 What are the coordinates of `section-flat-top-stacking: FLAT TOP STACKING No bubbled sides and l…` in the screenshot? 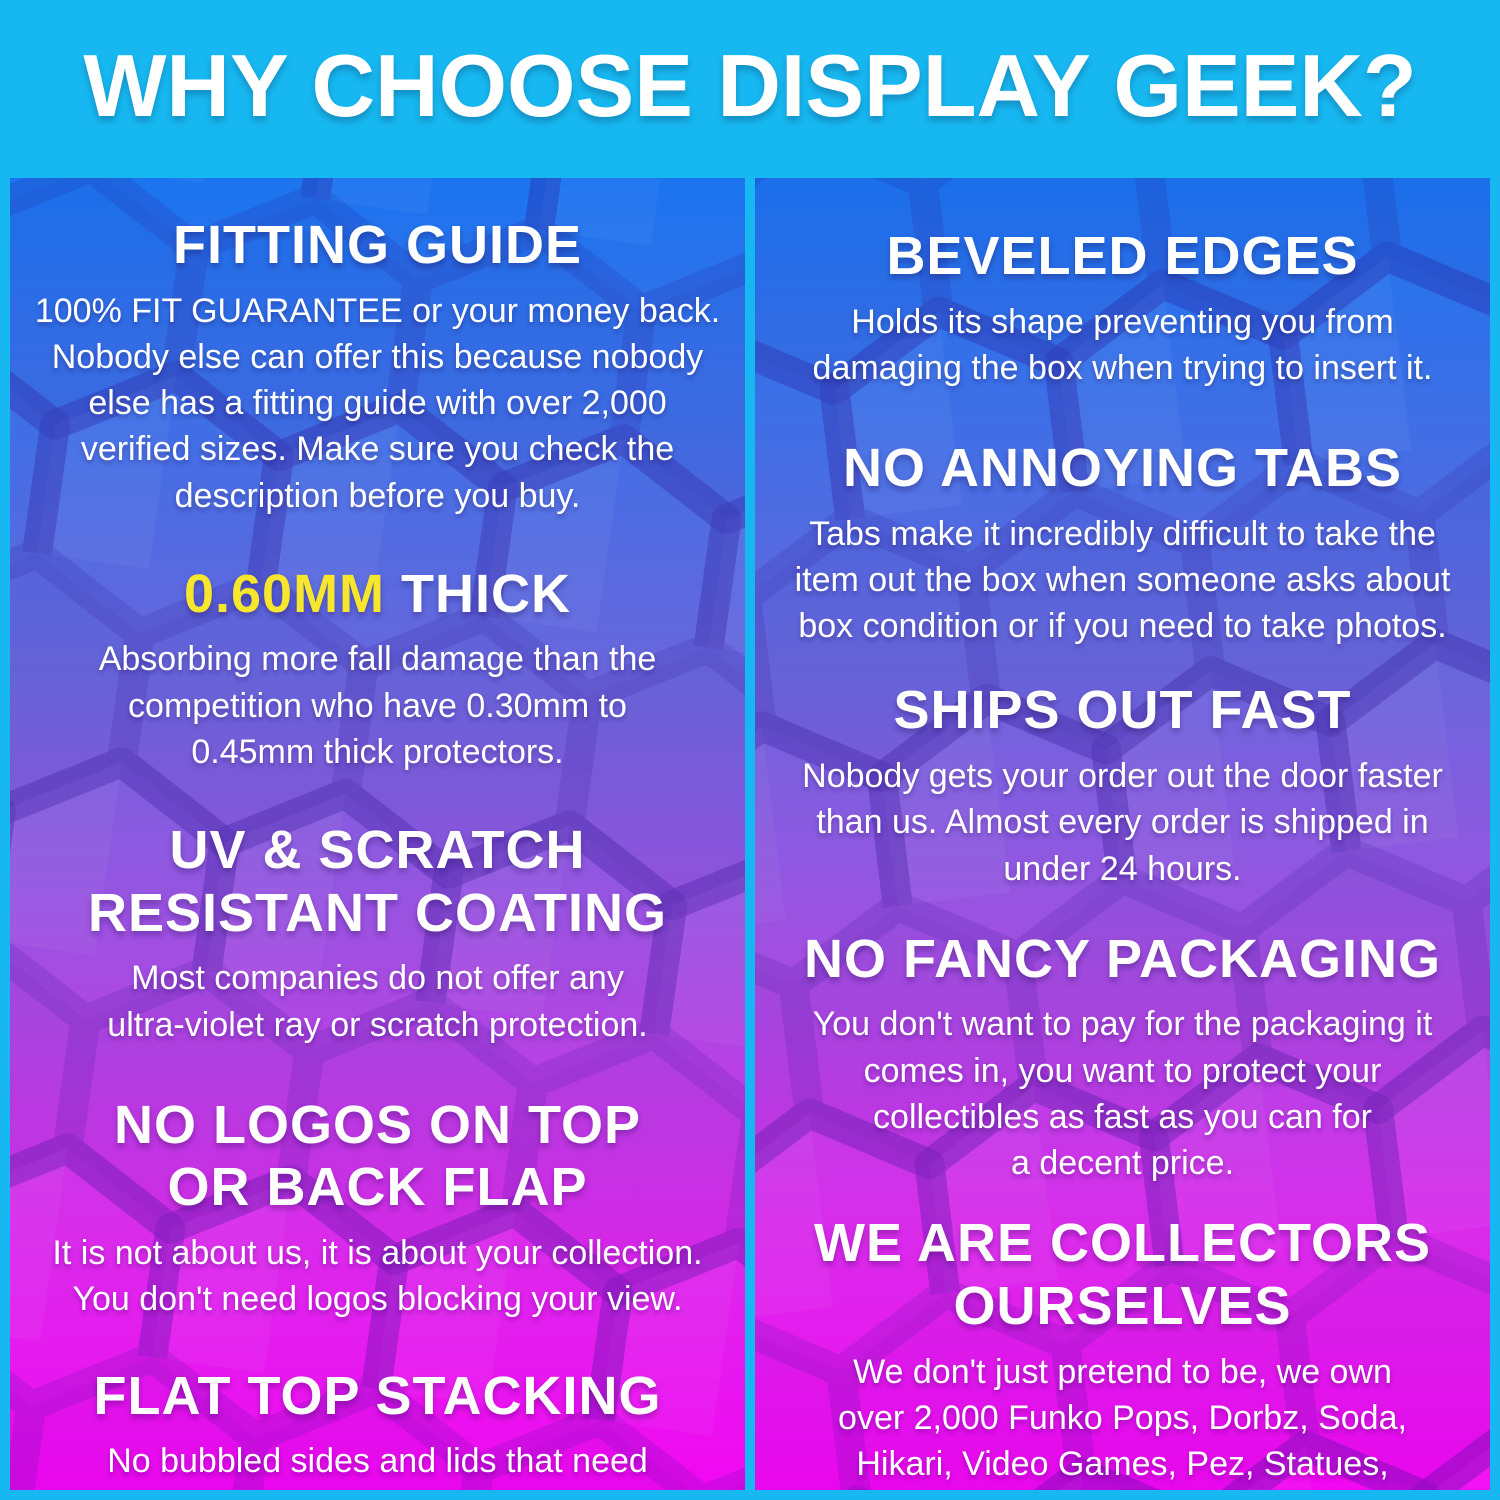 It's located at (377, 1427).